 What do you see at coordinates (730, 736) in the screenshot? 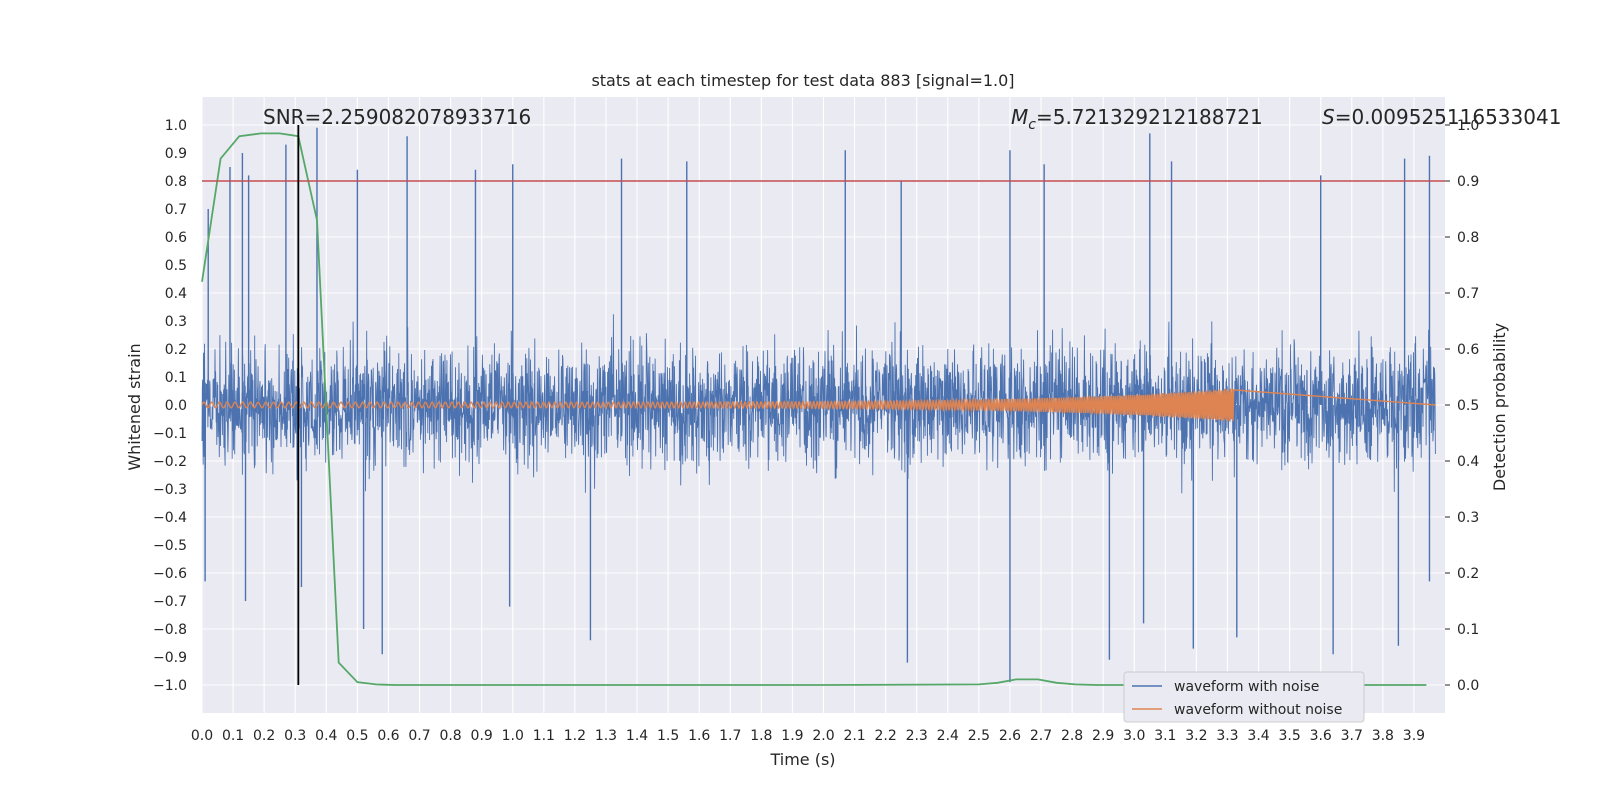
I see `x-tick-label: 1.7` at bounding box center [730, 736].